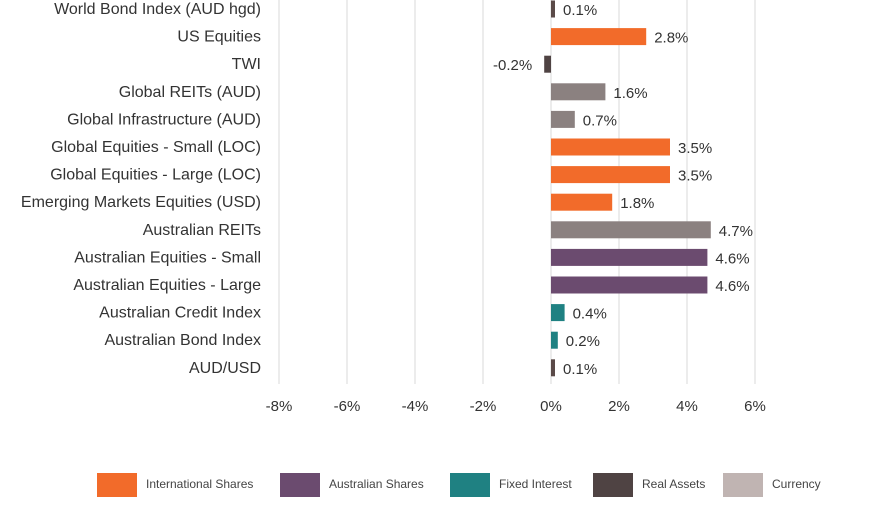  Describe the element at coordinates (630, 93) in the screenshot. I see `value-label: 1.6%` at that location.